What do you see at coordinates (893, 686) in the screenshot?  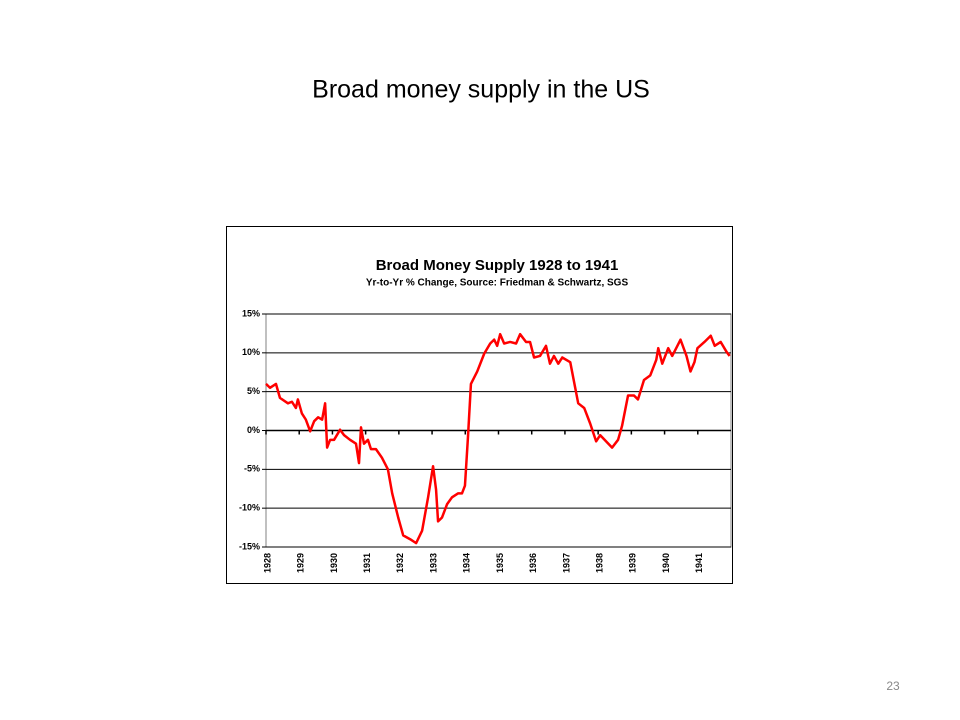 I see `page-number: 23` at bounding box center [893, 686].